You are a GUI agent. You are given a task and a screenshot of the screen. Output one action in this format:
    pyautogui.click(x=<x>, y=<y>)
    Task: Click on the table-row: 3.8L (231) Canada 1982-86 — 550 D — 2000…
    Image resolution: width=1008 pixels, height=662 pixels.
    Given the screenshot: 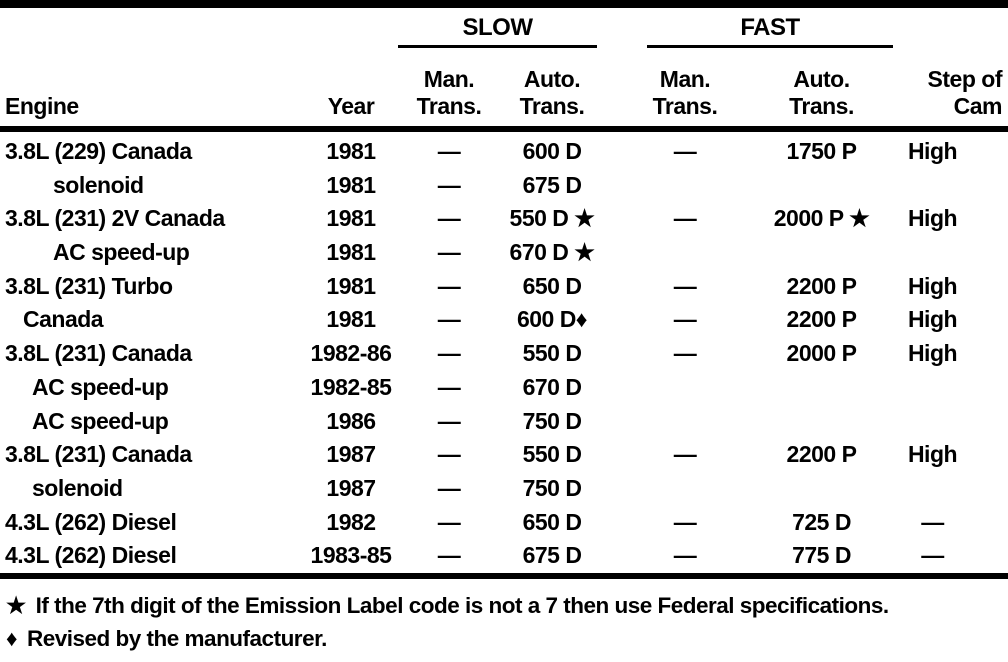 What is the action you would take?
    pyautogui.click(x=504, y=354)
    